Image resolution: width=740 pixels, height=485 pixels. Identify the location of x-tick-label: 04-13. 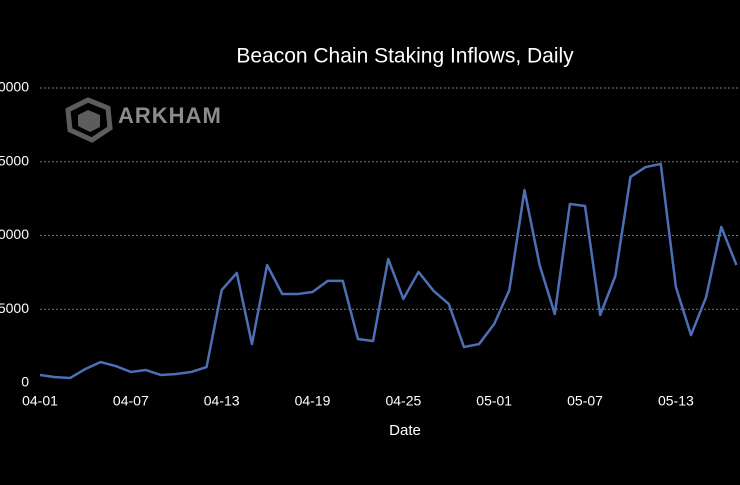
(222, 401).